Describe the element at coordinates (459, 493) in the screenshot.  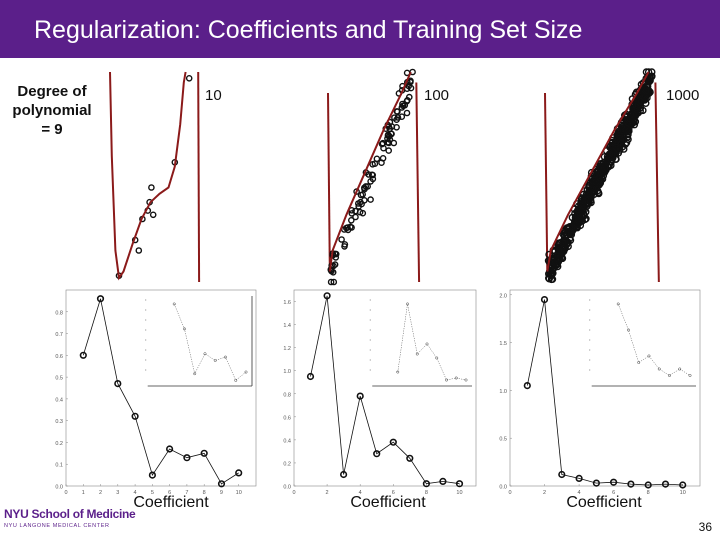
I see `x-tick-label: 10` at that location.